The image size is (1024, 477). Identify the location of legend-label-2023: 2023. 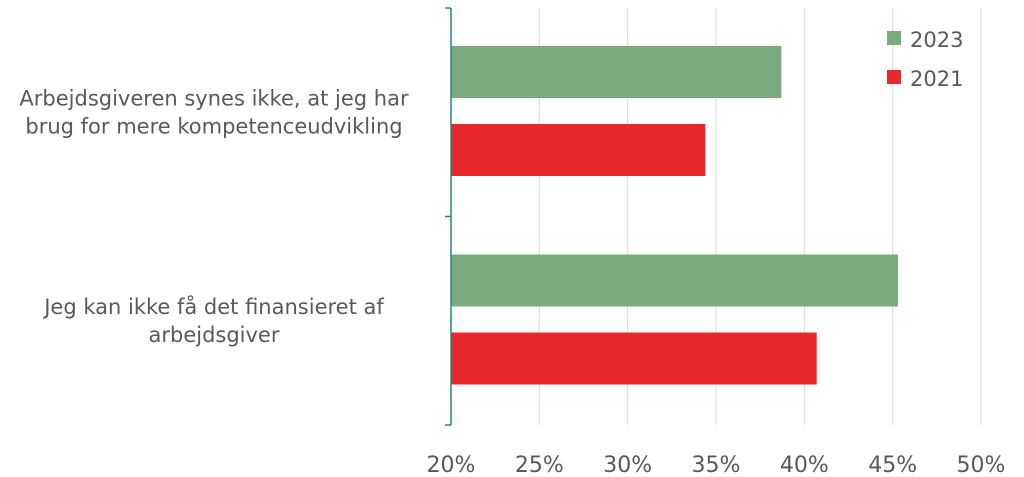
(936, 40).